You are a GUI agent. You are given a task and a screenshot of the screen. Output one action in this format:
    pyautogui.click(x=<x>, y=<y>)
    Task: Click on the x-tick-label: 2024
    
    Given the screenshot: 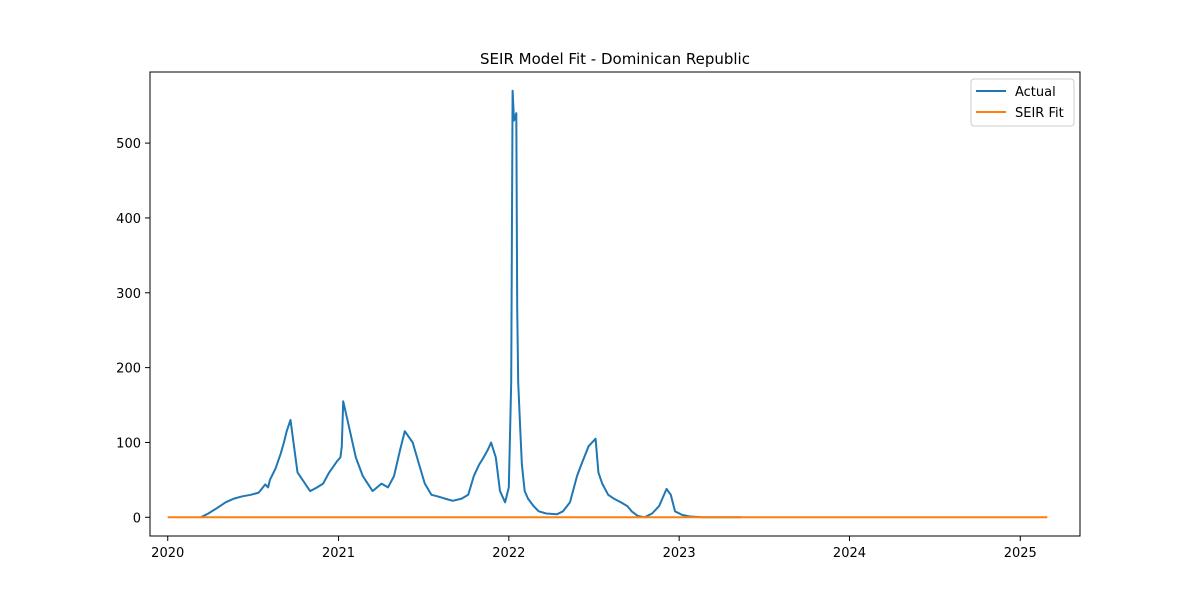 What is the action you would take?
    pyautogui.click(x=849, y=553)
    